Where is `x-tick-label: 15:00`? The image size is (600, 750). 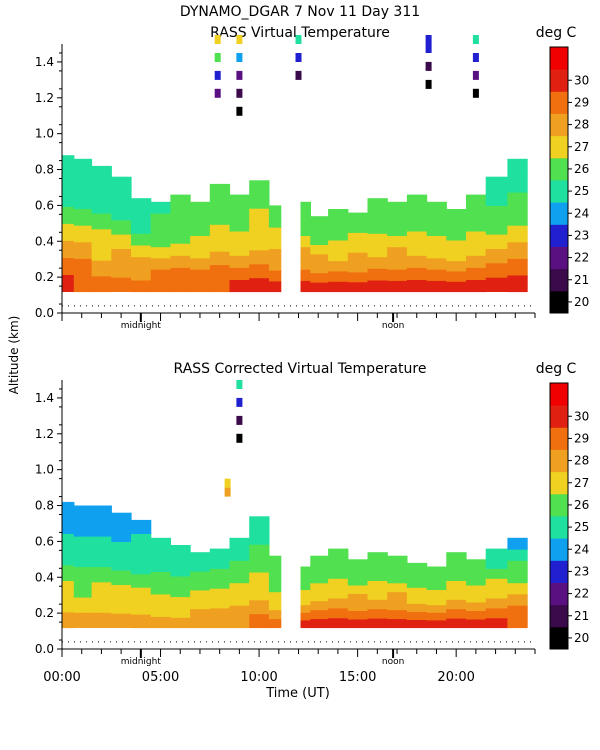 x-tick-label: 15:00 is located at coordinates (357, 677).